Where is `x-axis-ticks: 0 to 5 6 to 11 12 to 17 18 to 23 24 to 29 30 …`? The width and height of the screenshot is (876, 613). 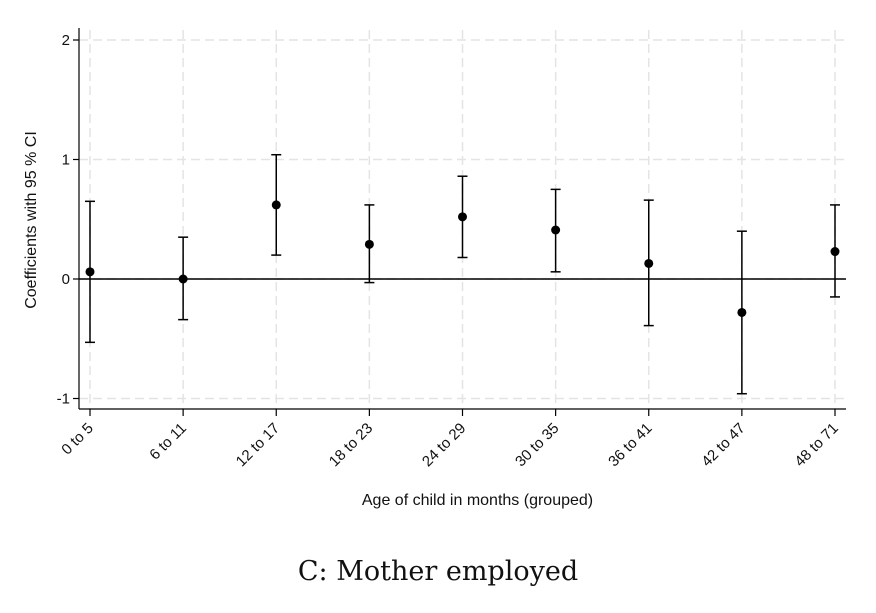 x-axis-ticks: 0 to 5 6 to 11 12 to 17 18 to 23 24 to 29 30 … is located at coordinates (450, 439).